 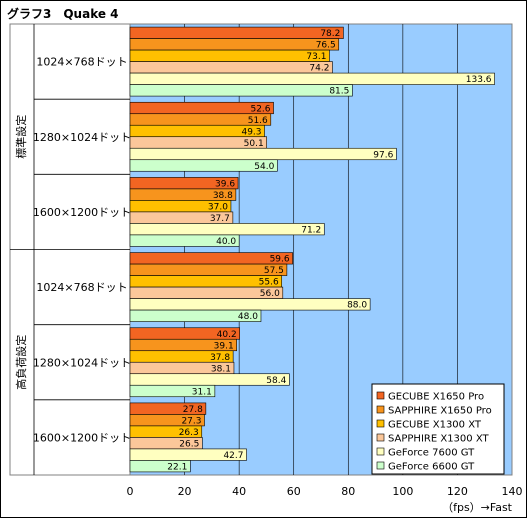 I want to click on bar-value-label: 57.5, so click(x=274, y=271).